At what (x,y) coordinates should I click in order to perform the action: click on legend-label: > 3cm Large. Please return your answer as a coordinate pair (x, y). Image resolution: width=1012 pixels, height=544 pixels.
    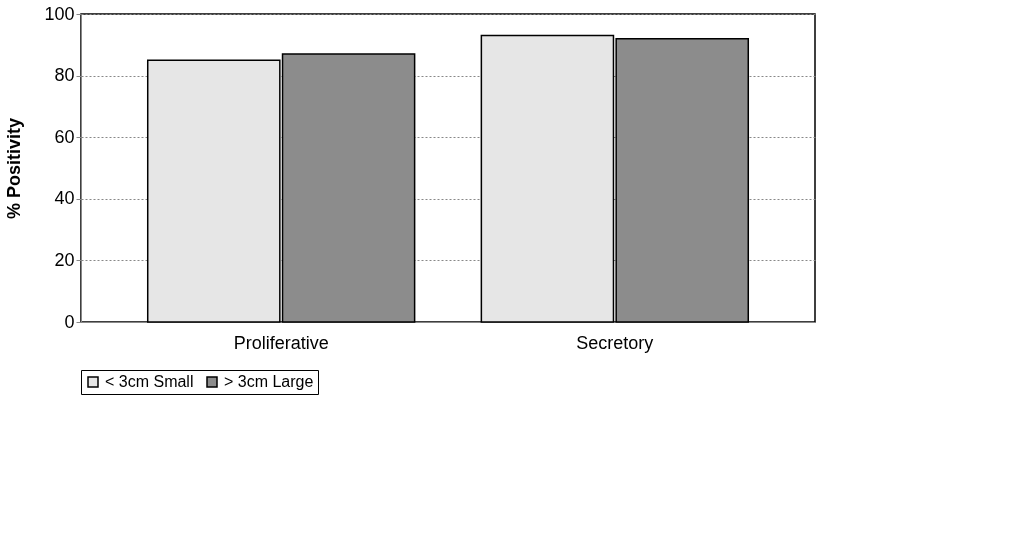
    Looking at the image, I should click on (269, 381).